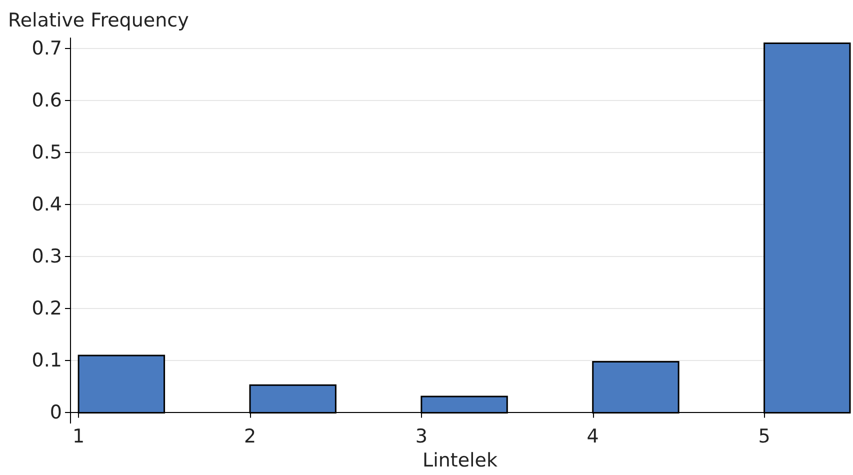 Image resolution: width=853 pixels, height=475 pixels. What do you see at coordinates (98, 21) in the screenshot?
I see `y-axis-title: Relative Frequency` at bounding box center [98, 21].